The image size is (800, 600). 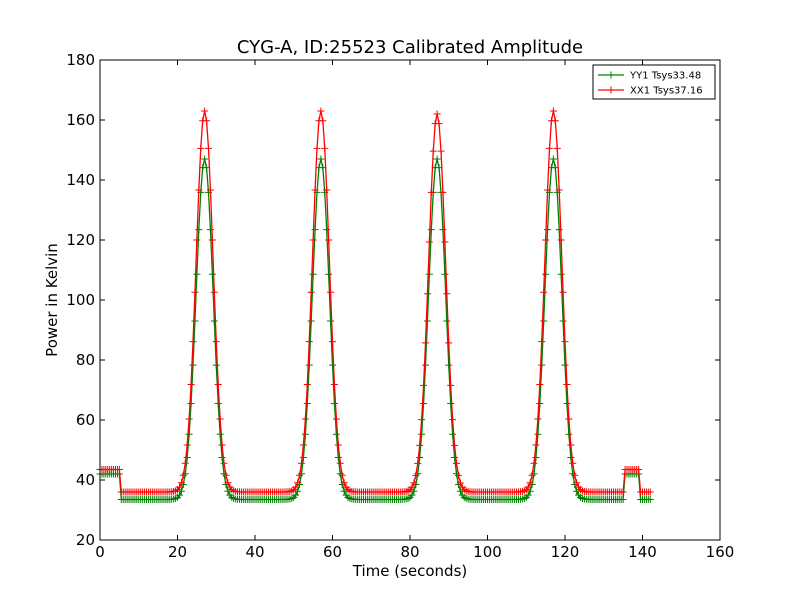 I want to click on x-tick-label: 40, so click(x=254, y=552).